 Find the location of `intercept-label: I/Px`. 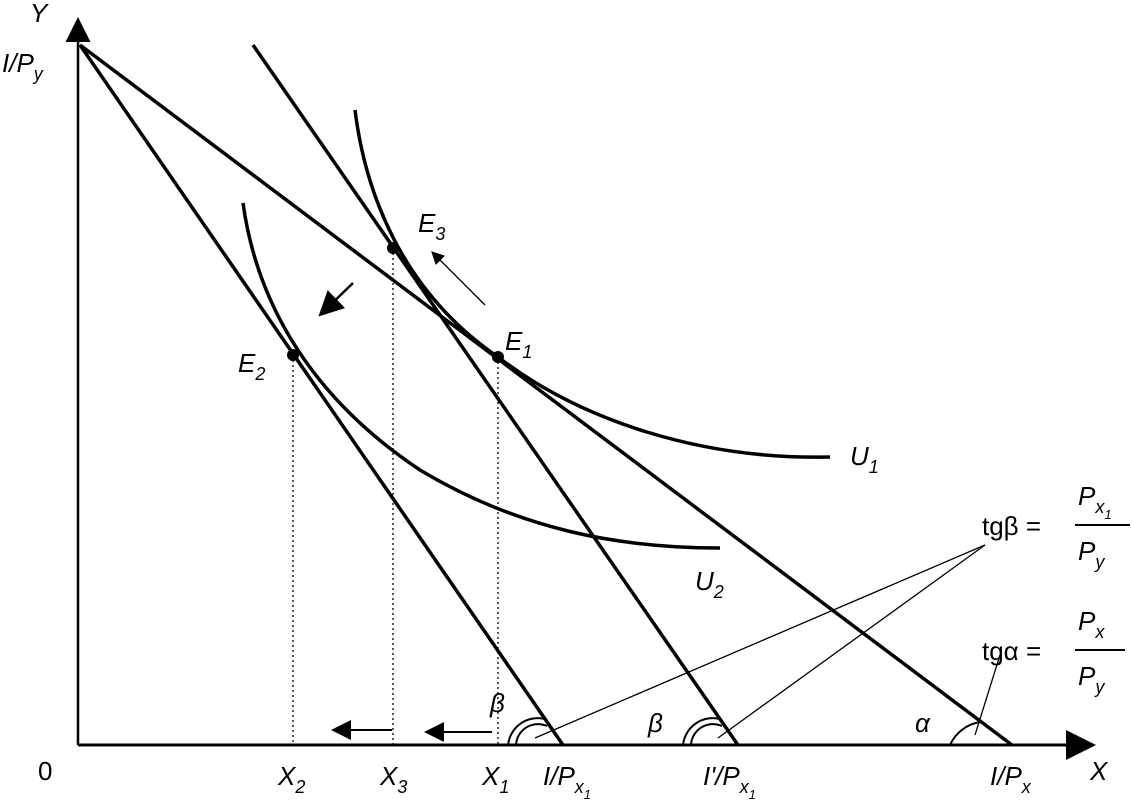

intercept-label: I/Px is located at coordinates (1011, 779).